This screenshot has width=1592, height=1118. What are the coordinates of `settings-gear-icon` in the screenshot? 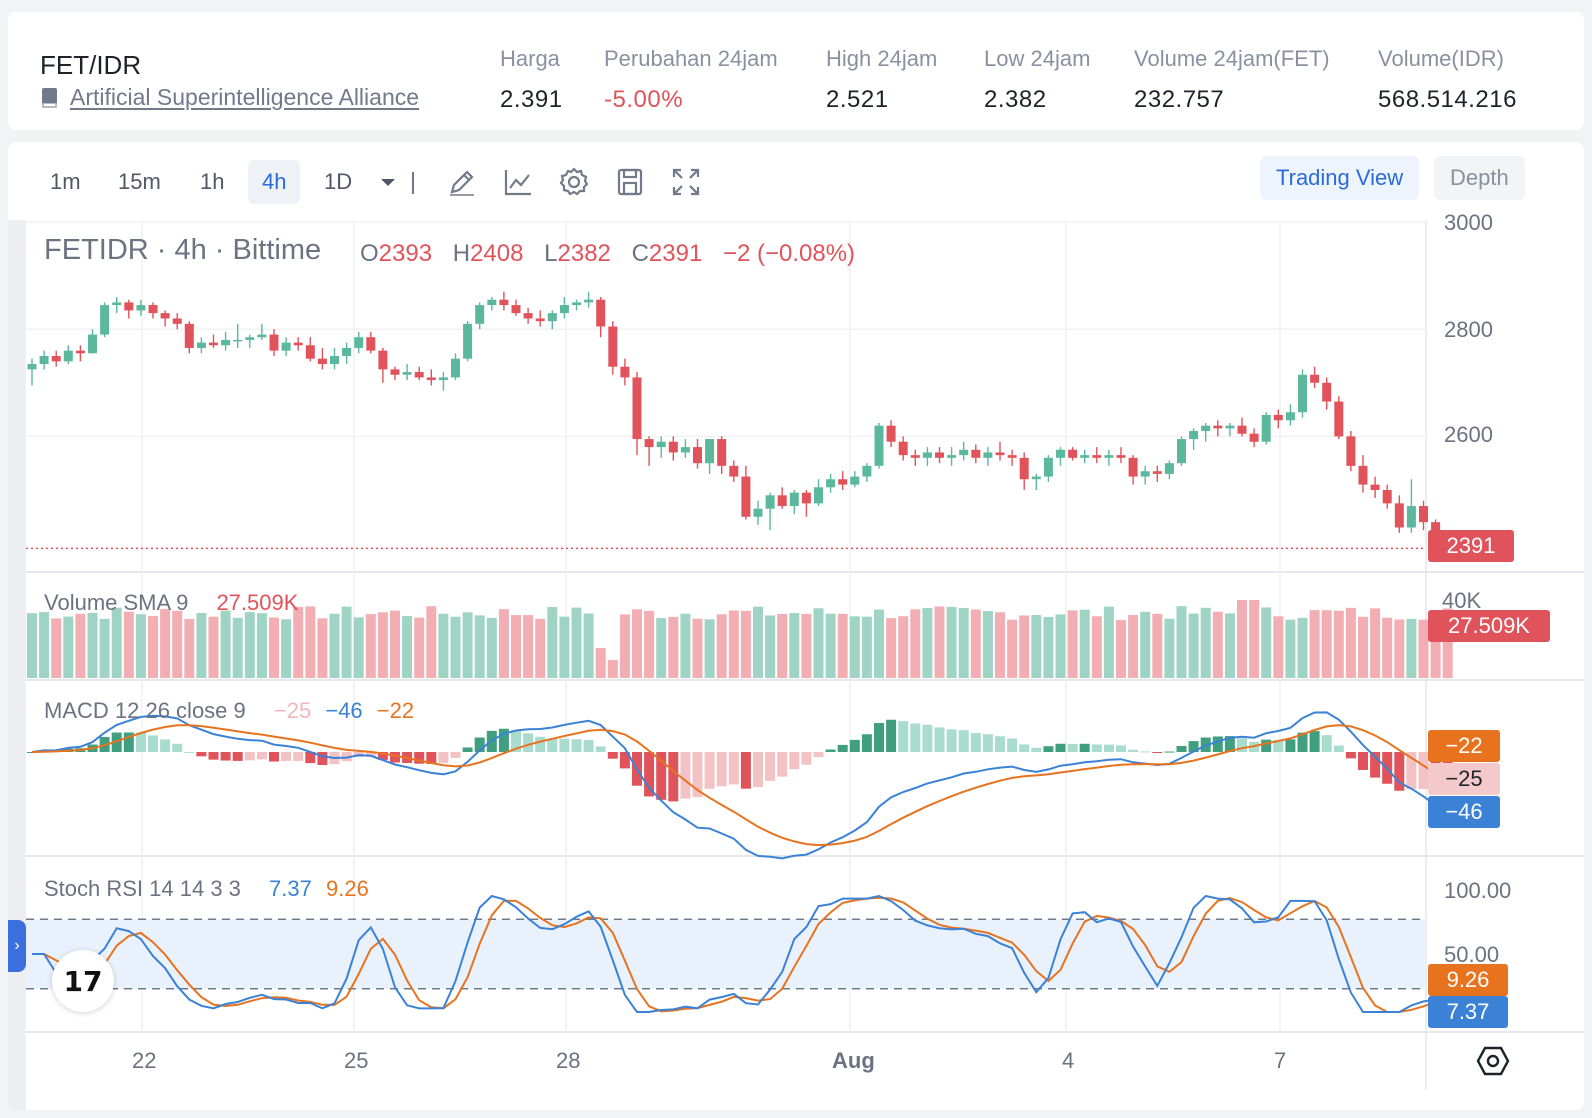 It's located at (574, 182).